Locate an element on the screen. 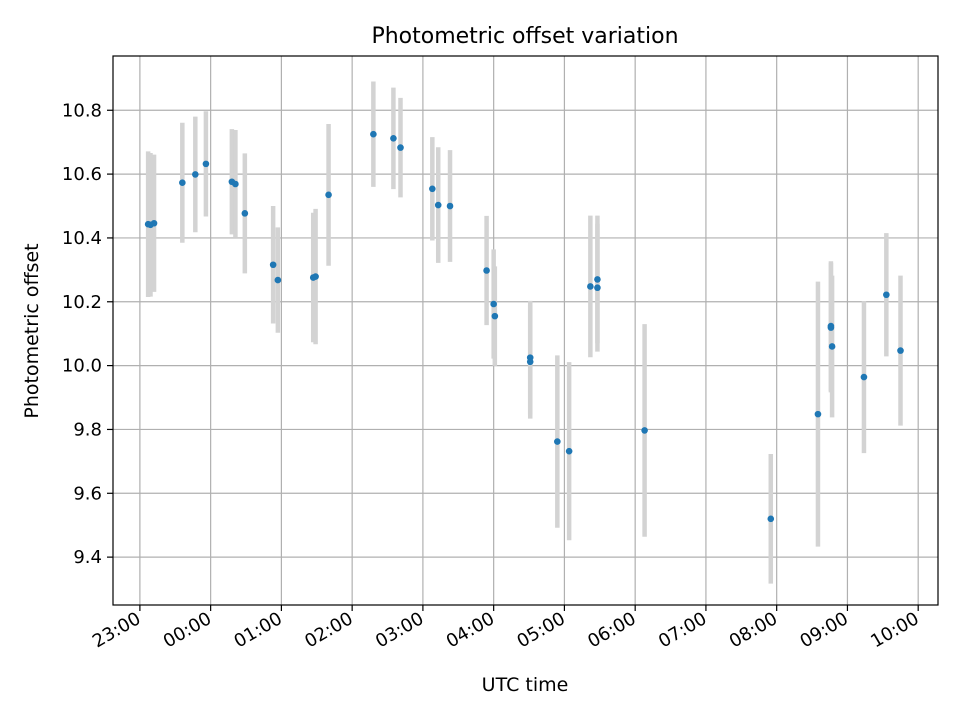 The image size is (960, 720). y-axis-ticks: 9.4 9.6 9.8 10.0 10.2 10.4 10.6 10.8 is located at coordinates (87, 334).